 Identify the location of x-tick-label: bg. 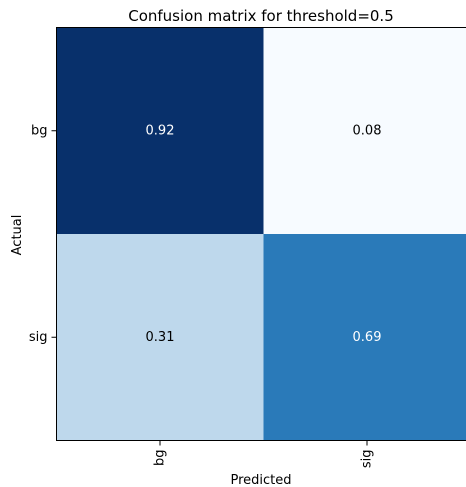
(160, 458).